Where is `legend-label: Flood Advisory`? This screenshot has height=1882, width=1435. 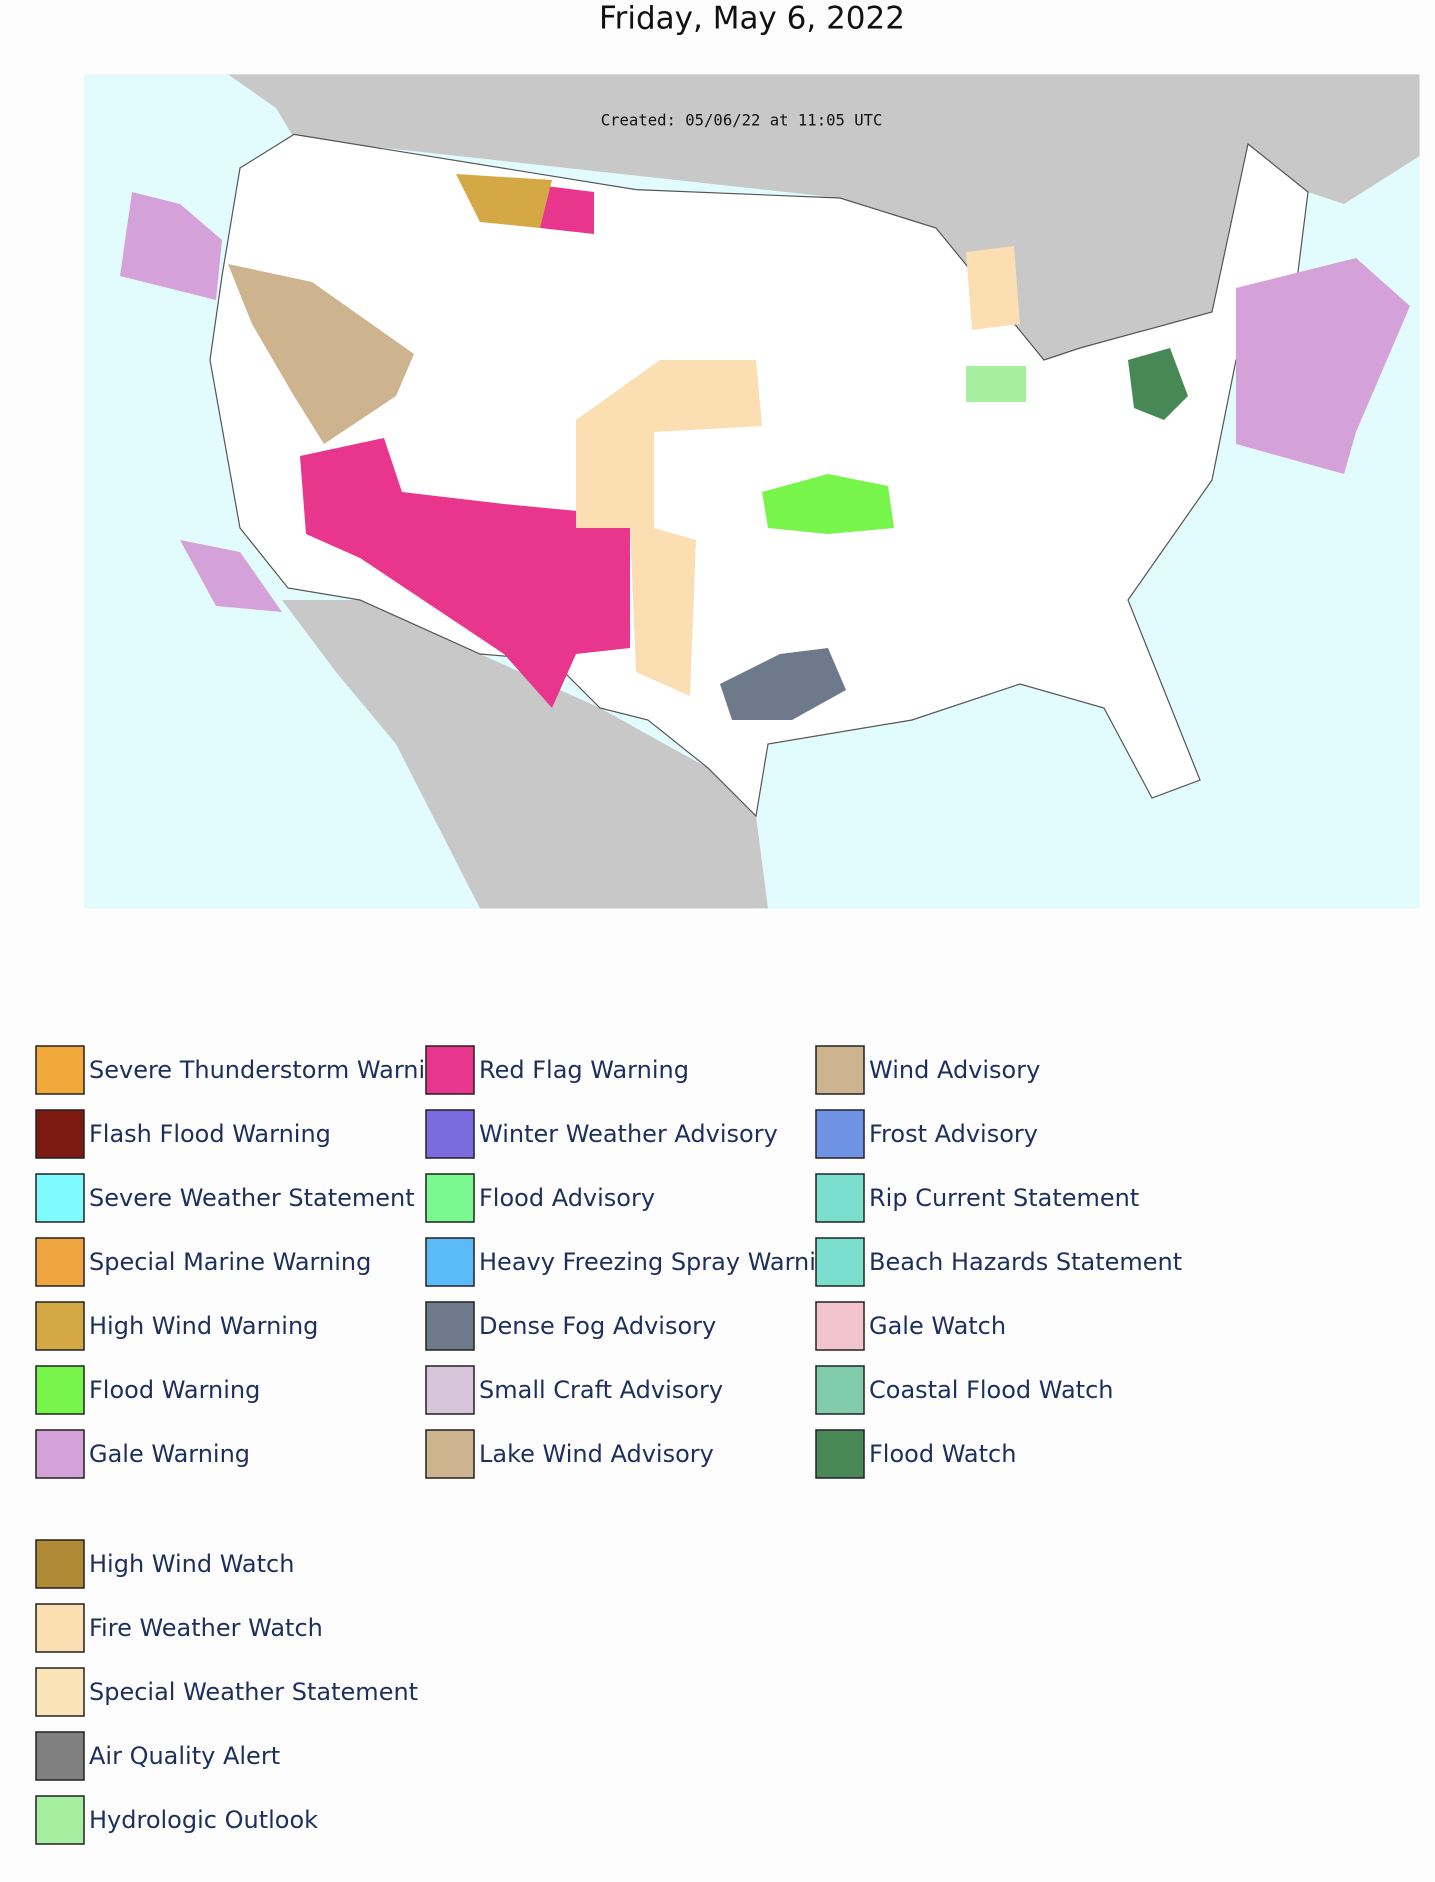 legend-label: Flood Advisory is located at coordinates (567, 1198).